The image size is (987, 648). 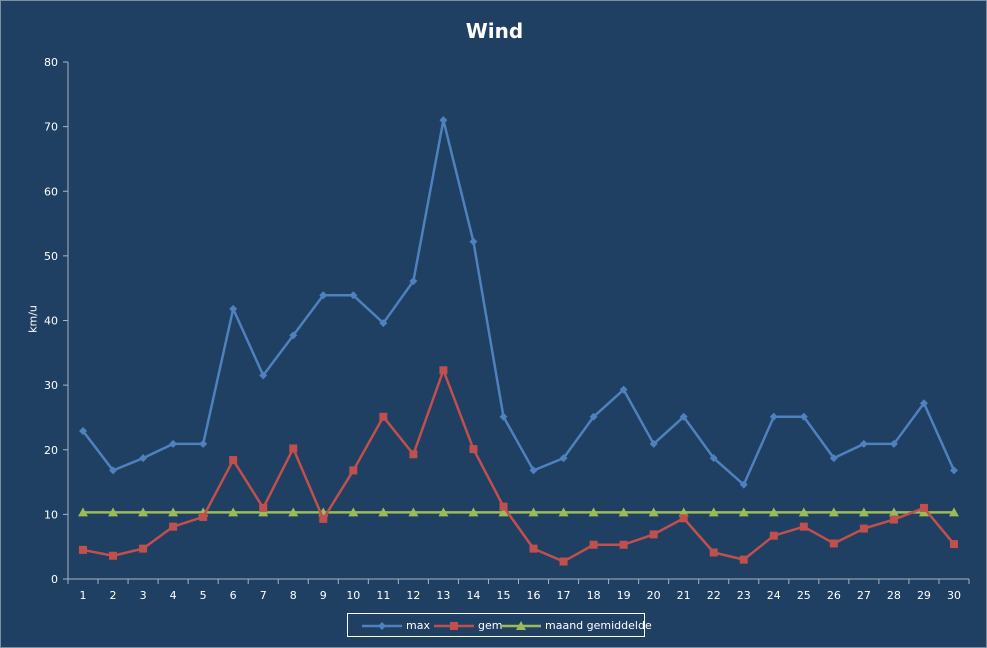 I want to click on x-tick-label: 28, so click(x=894, y=595).